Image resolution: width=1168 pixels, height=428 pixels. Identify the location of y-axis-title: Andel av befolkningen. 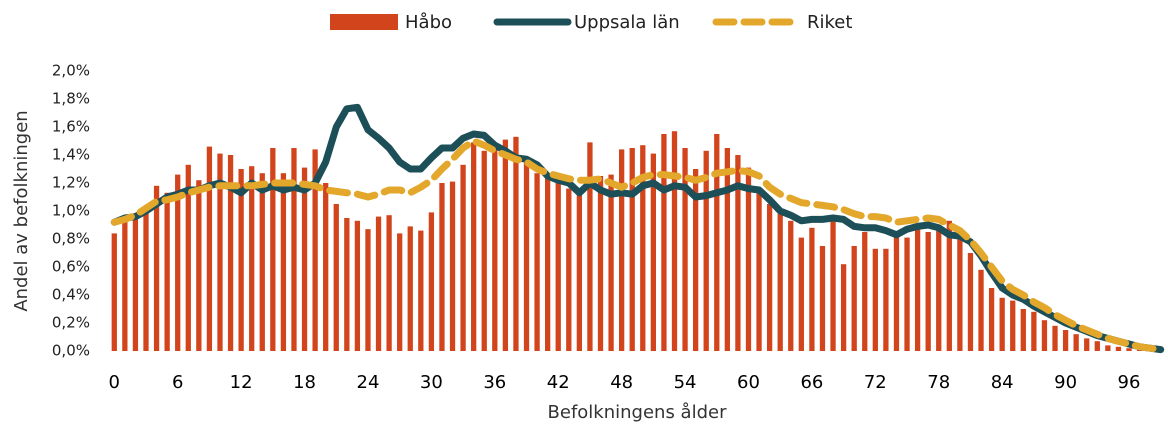
(21, 210).